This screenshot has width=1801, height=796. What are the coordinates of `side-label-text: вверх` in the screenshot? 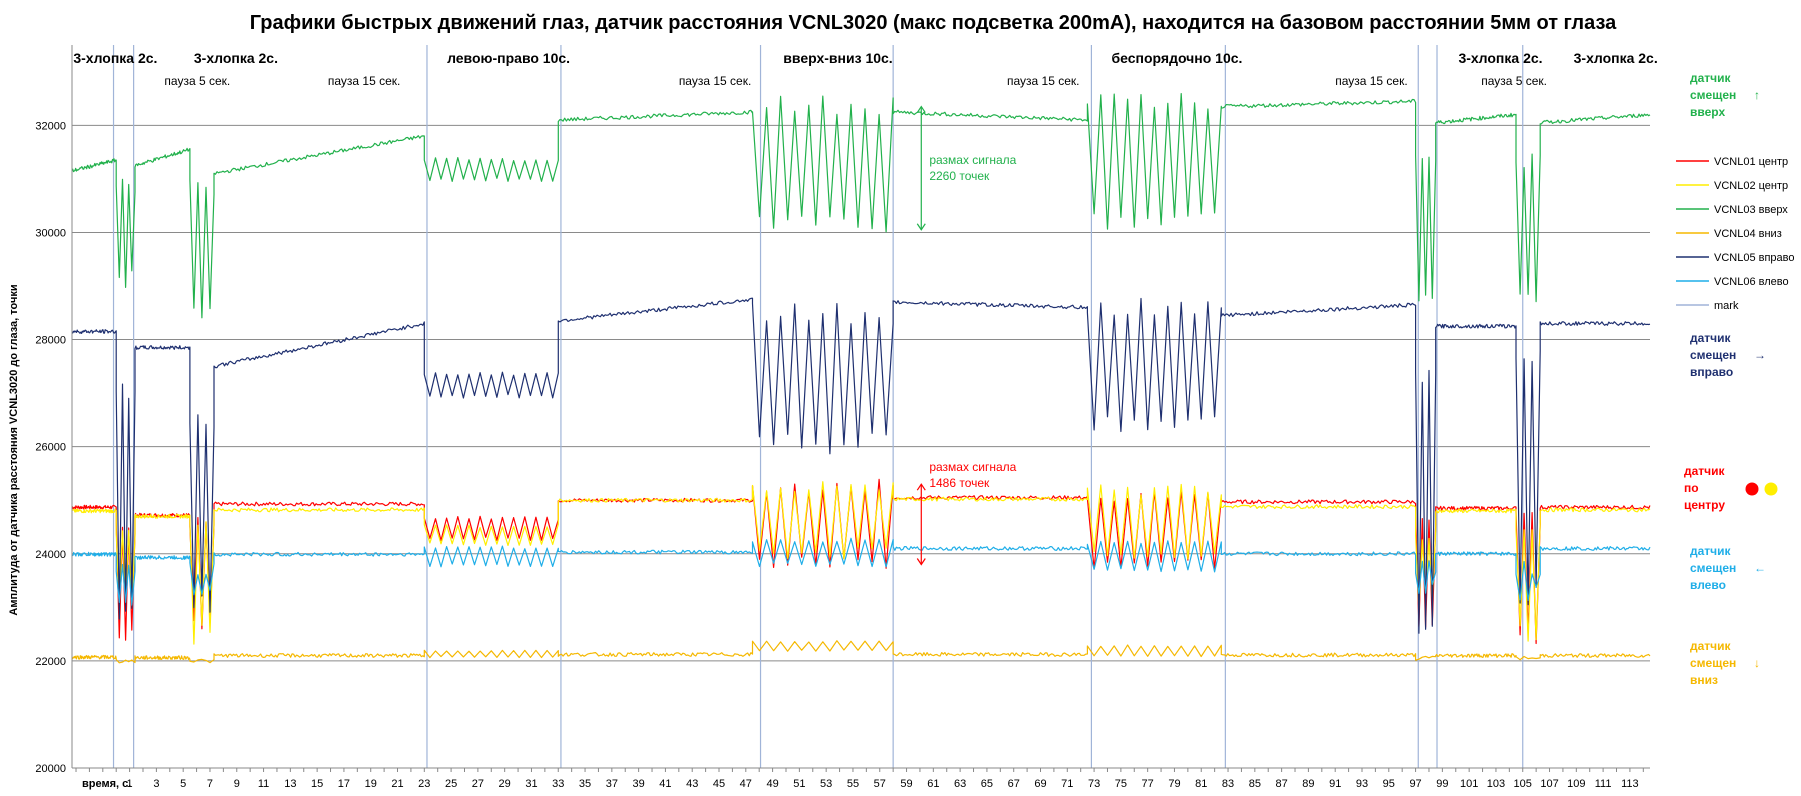 It's located at (1707, 112).